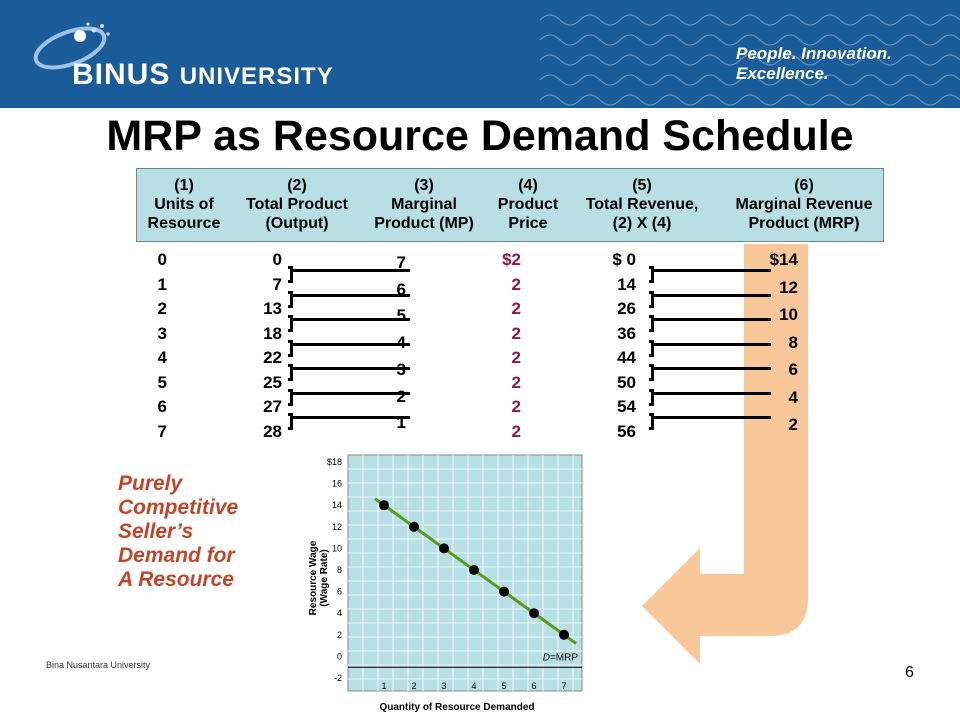  I want to click on chart-line-label: D=MRP, so click(561, 658).